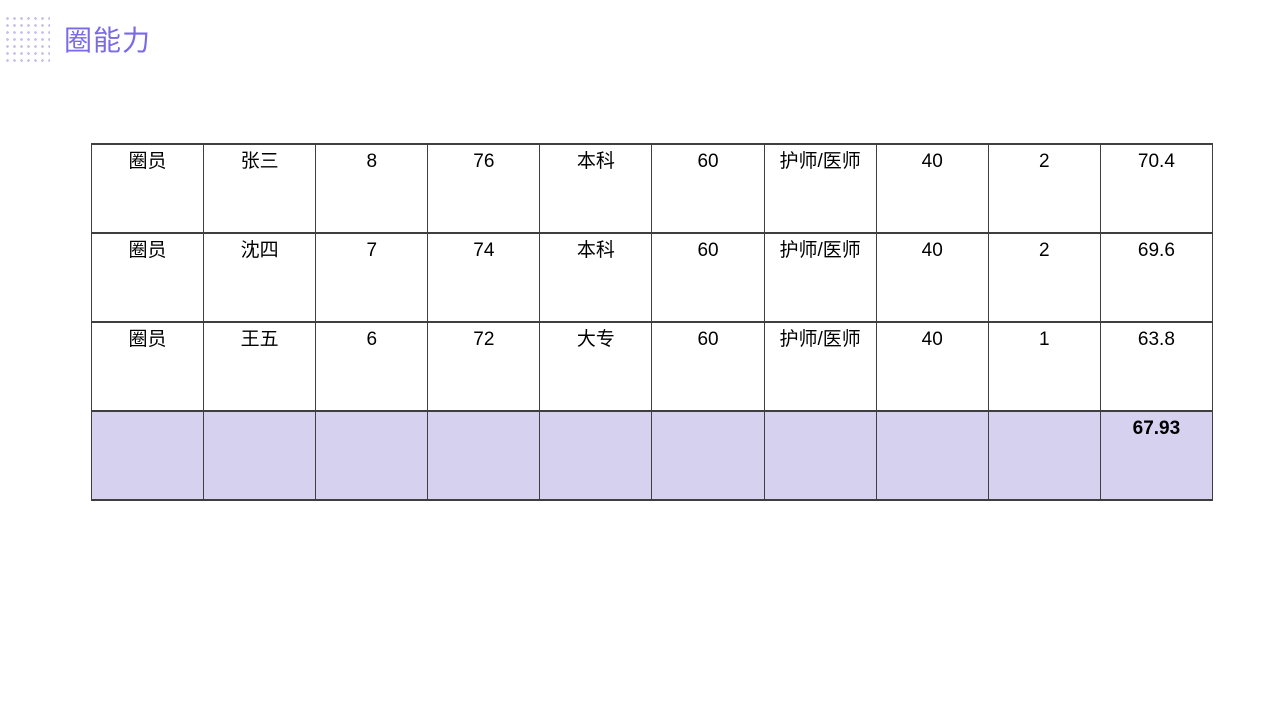 Image resolution: width=1280 pixels, height=720 pixels. I want to click on table-row: 圈员 沈四 7 74 本科 60 护师/医师 40 2 69.6, so click(652, 277).